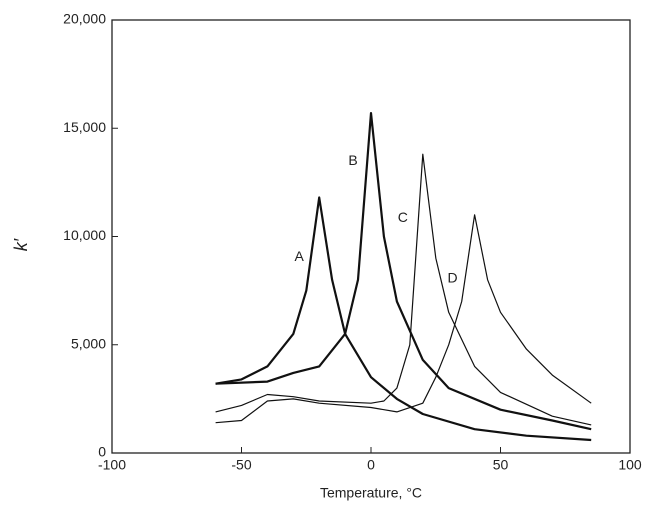 This screenshot has width=656, height=506. I want to click on y-axis-label: k′, so click(21, 244).